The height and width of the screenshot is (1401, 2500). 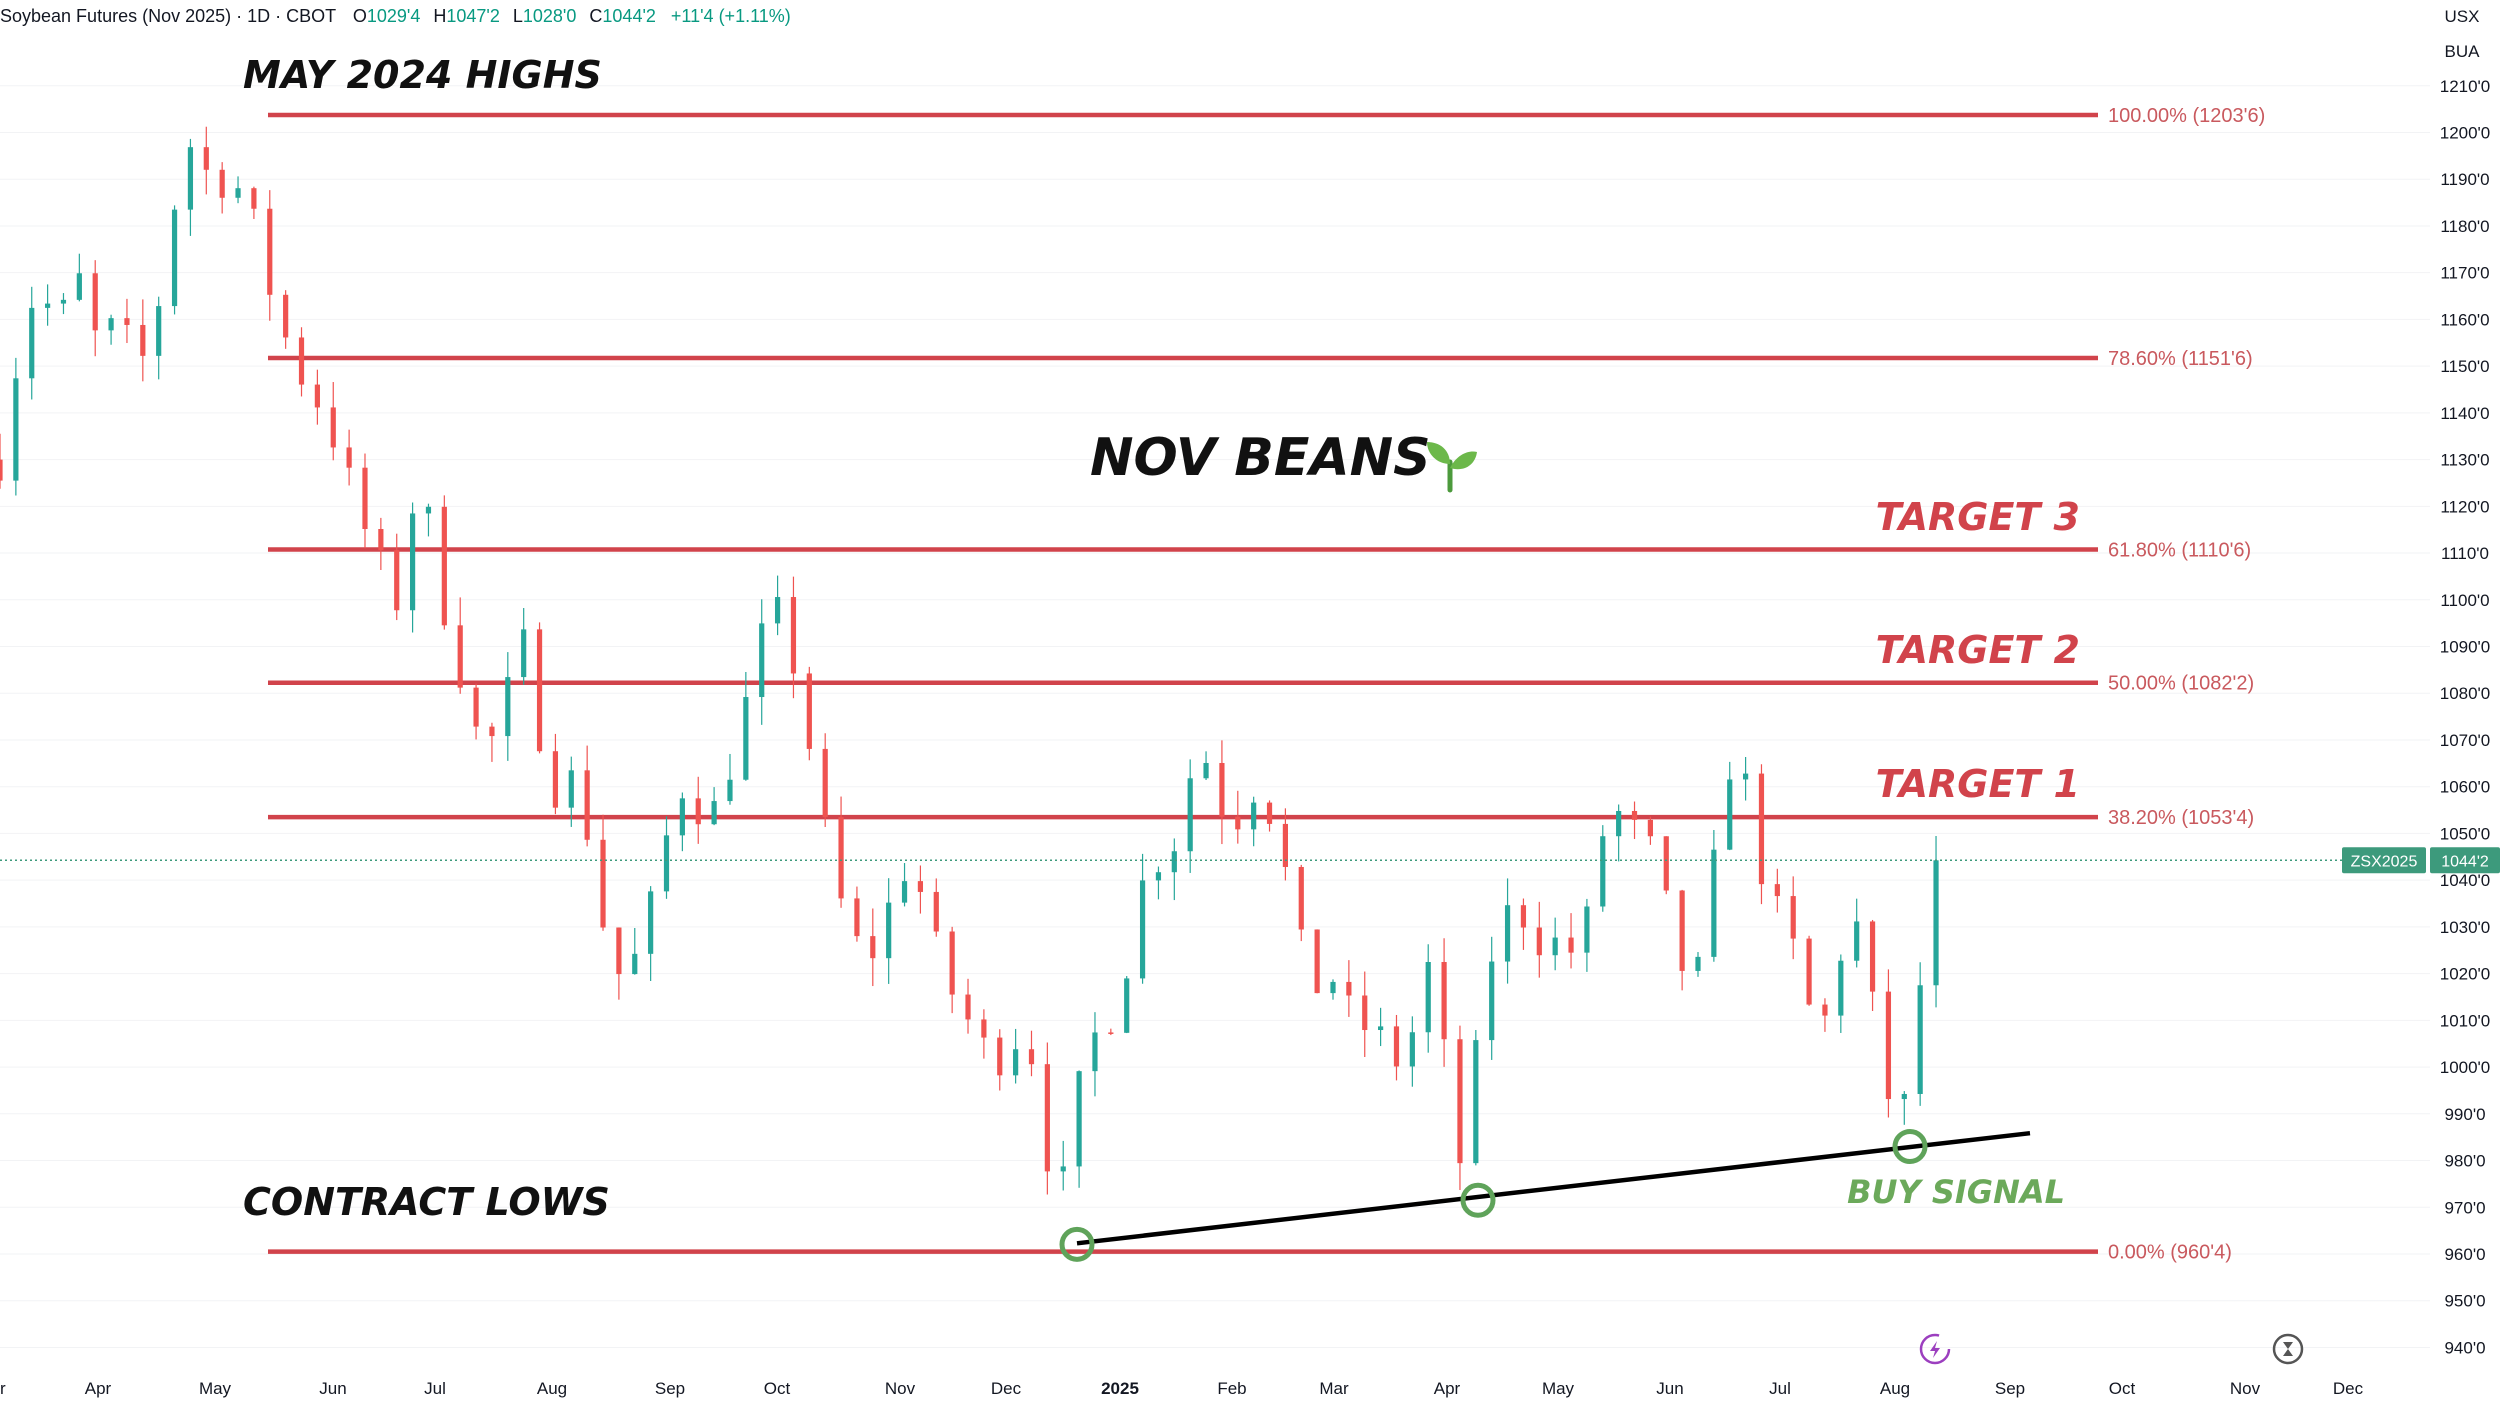 What do you see at coordinates (168, 16) in the screenshot?
I see `symbol-title: Soybean Futures (Nov 2025) · 1D · CBOT` at bounding box center [168, 16].